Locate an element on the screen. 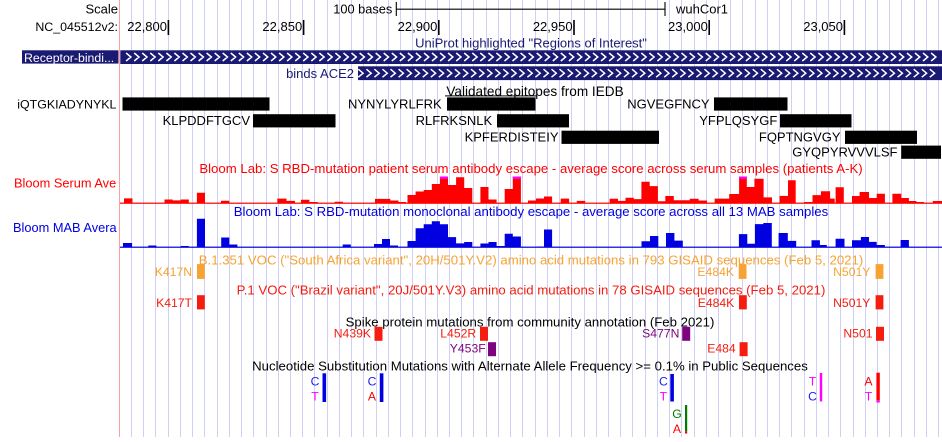 Image resolution: width=942 pixels, height=442 pixels. svg-text: L452R is located at coordinates (458, 334).